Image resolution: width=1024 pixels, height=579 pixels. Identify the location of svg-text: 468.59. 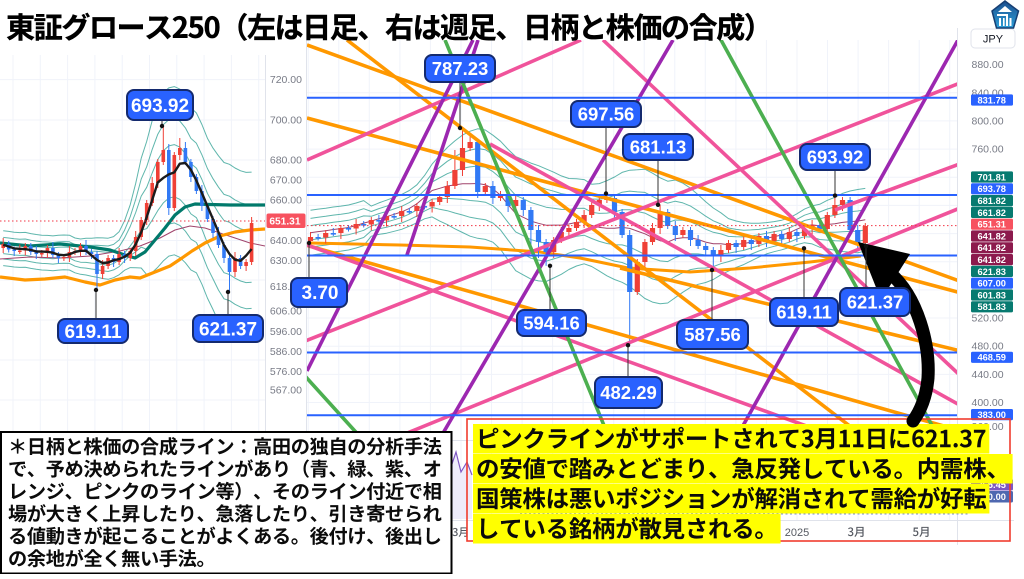
(991, 358).